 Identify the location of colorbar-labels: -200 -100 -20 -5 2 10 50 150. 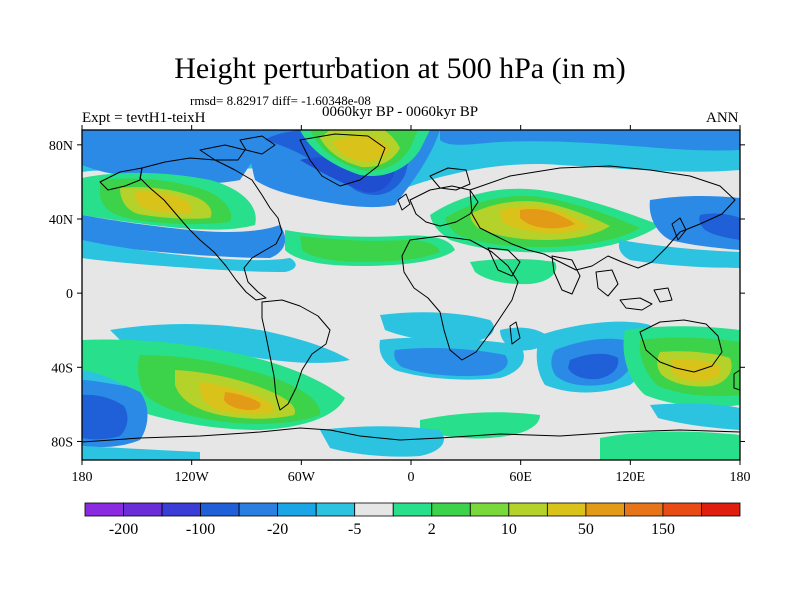
(392, 529).